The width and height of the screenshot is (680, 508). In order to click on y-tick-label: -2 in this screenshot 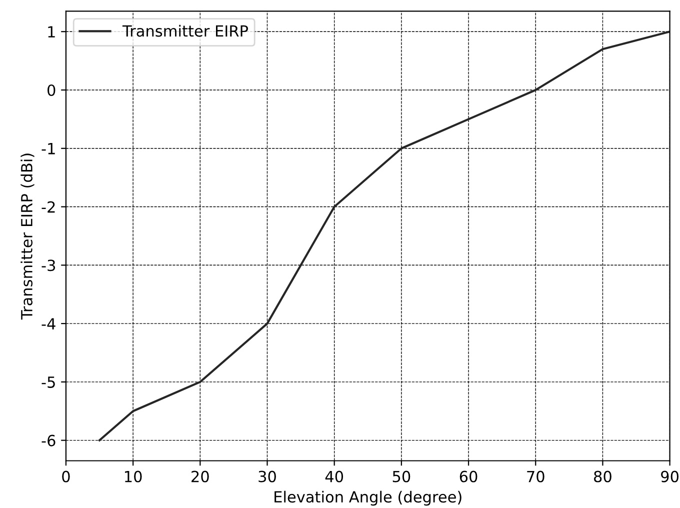, I will do `click(48, 207)`.